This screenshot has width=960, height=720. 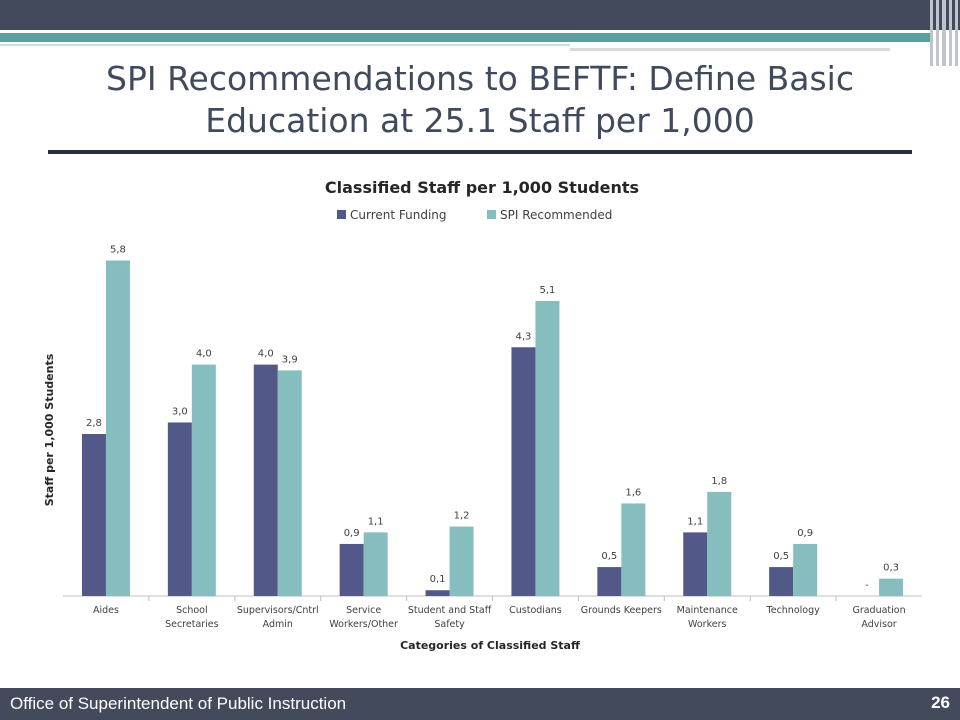 What do you see at coordinates (535, 610) in the screenshot?
I see `x-tick-label: Custodians` at bounding box center [535, 610].